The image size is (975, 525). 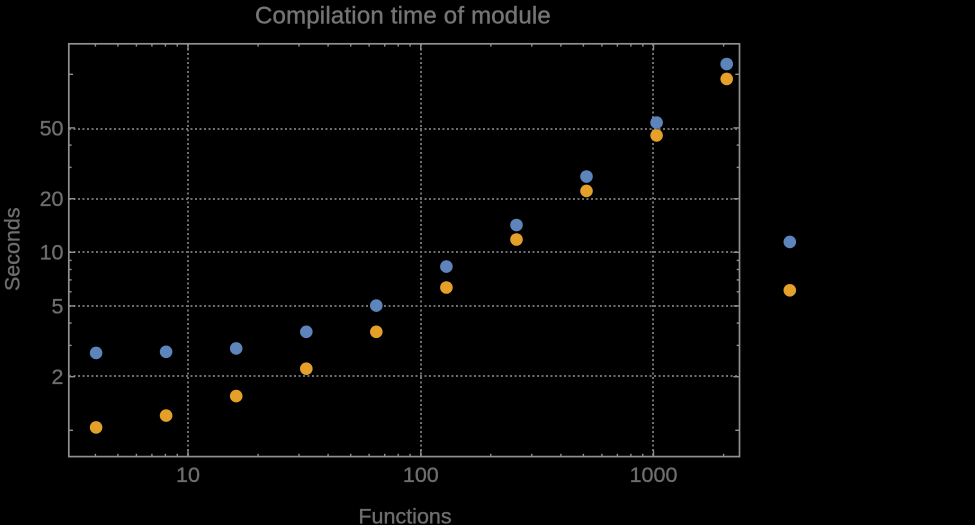 What do you see at coordinates (421, 475) in the screenshot?
I see `svg-text: 100` at bounding box center [421, 475].